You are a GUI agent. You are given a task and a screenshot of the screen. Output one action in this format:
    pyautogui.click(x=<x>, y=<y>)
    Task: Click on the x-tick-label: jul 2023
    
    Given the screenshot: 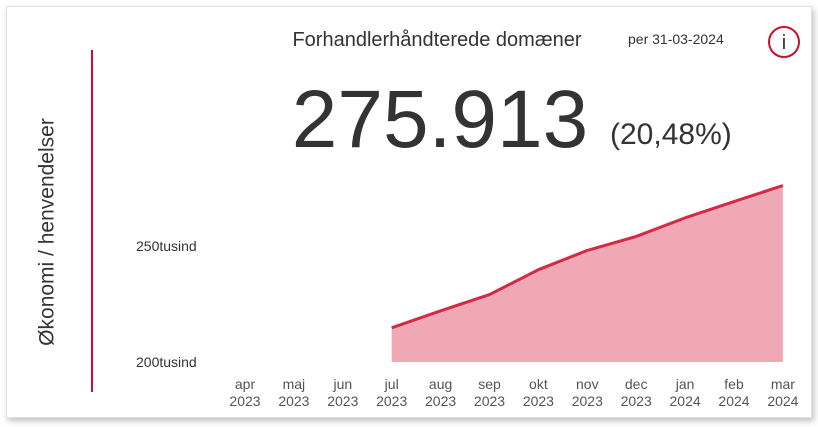 What is the action you would take?
    pyautogui.click(x=392, y=392)
    